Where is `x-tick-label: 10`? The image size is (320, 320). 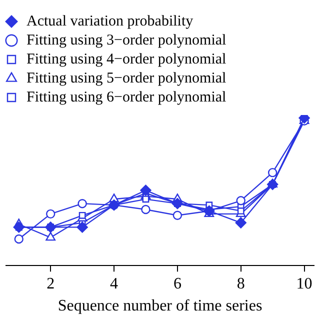 x-tick-label: 10 is located at coordinates (304, 283).